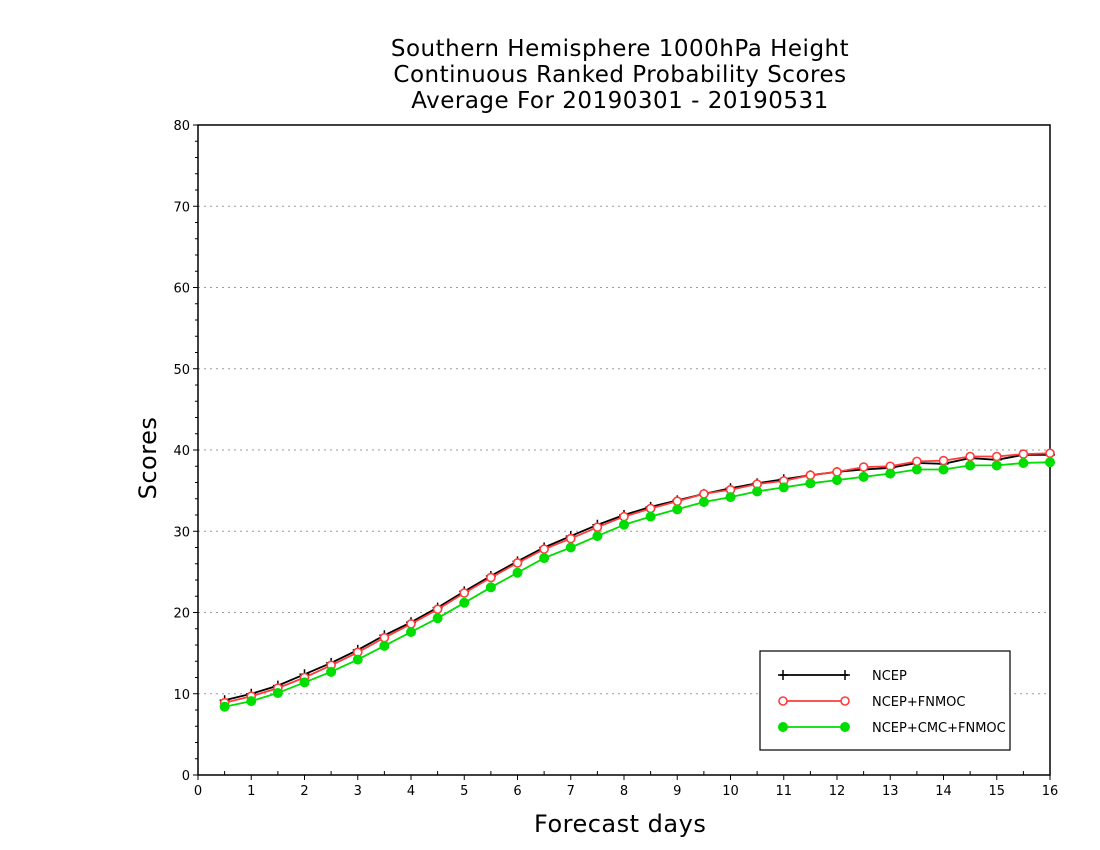 The width and height of the screenshot is (1100, 850). Describe the element at coordinates (996, 791) in the screenshot. I see `x-tick-label: 15` at that location.